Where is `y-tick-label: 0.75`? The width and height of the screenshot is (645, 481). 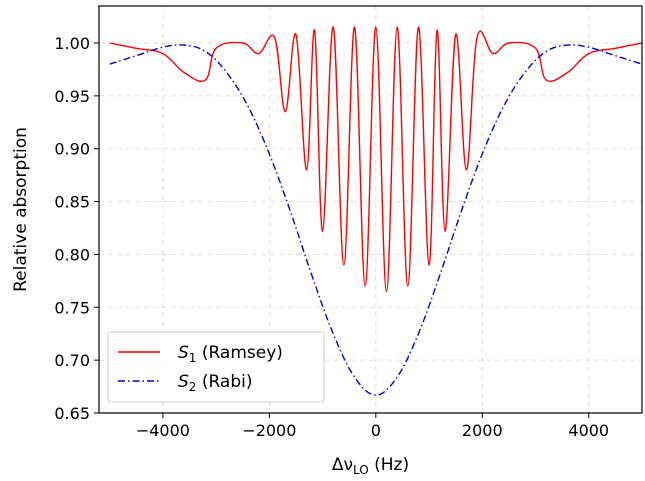 y-tick-label: 0.75 is located at coordinates (72, 307).